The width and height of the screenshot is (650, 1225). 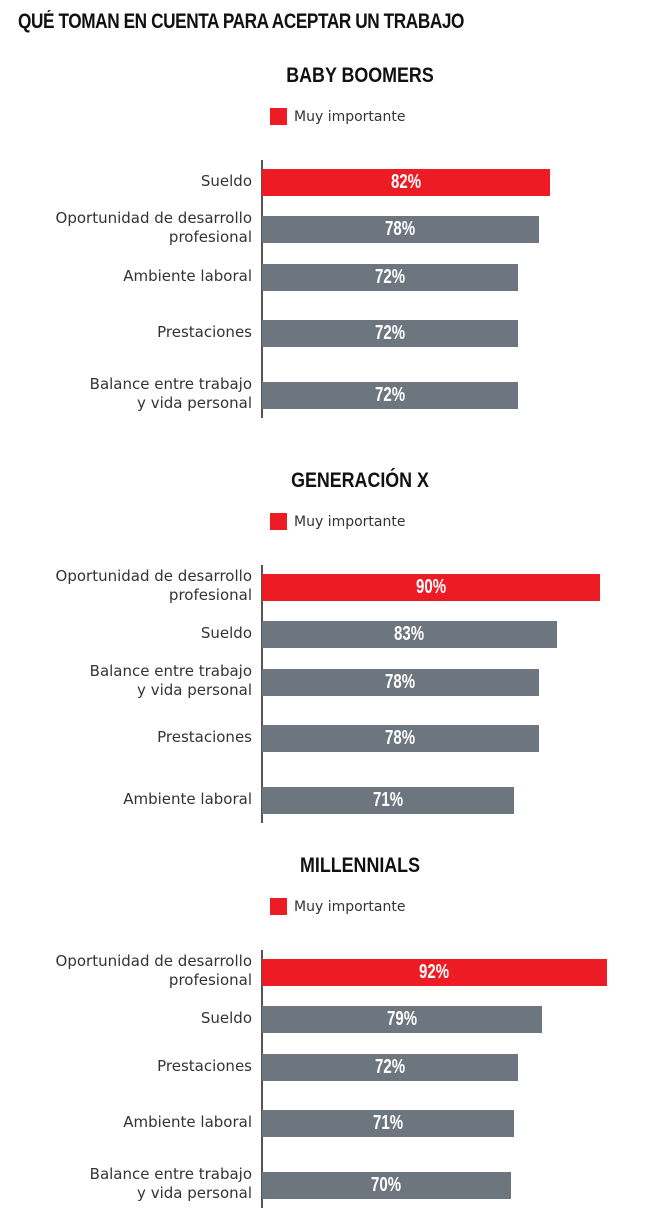 I want to click on data-label: 83%, so click(x=409, y=634).